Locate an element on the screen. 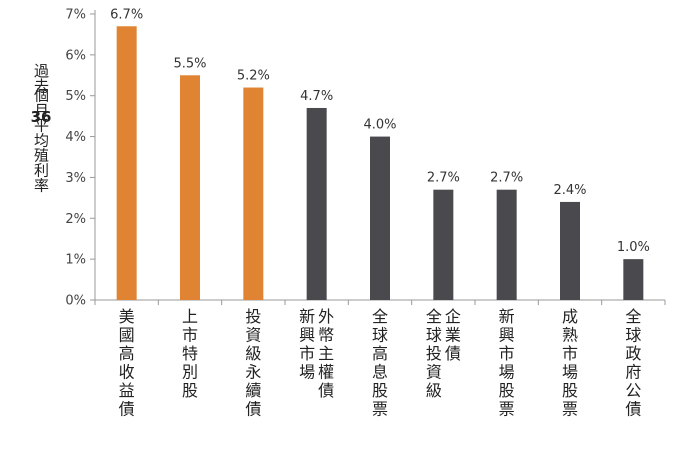 The height and width of the screenshot is (464, 700). category-label-column: 美國高收益債 is located at coordinates (127, 363).